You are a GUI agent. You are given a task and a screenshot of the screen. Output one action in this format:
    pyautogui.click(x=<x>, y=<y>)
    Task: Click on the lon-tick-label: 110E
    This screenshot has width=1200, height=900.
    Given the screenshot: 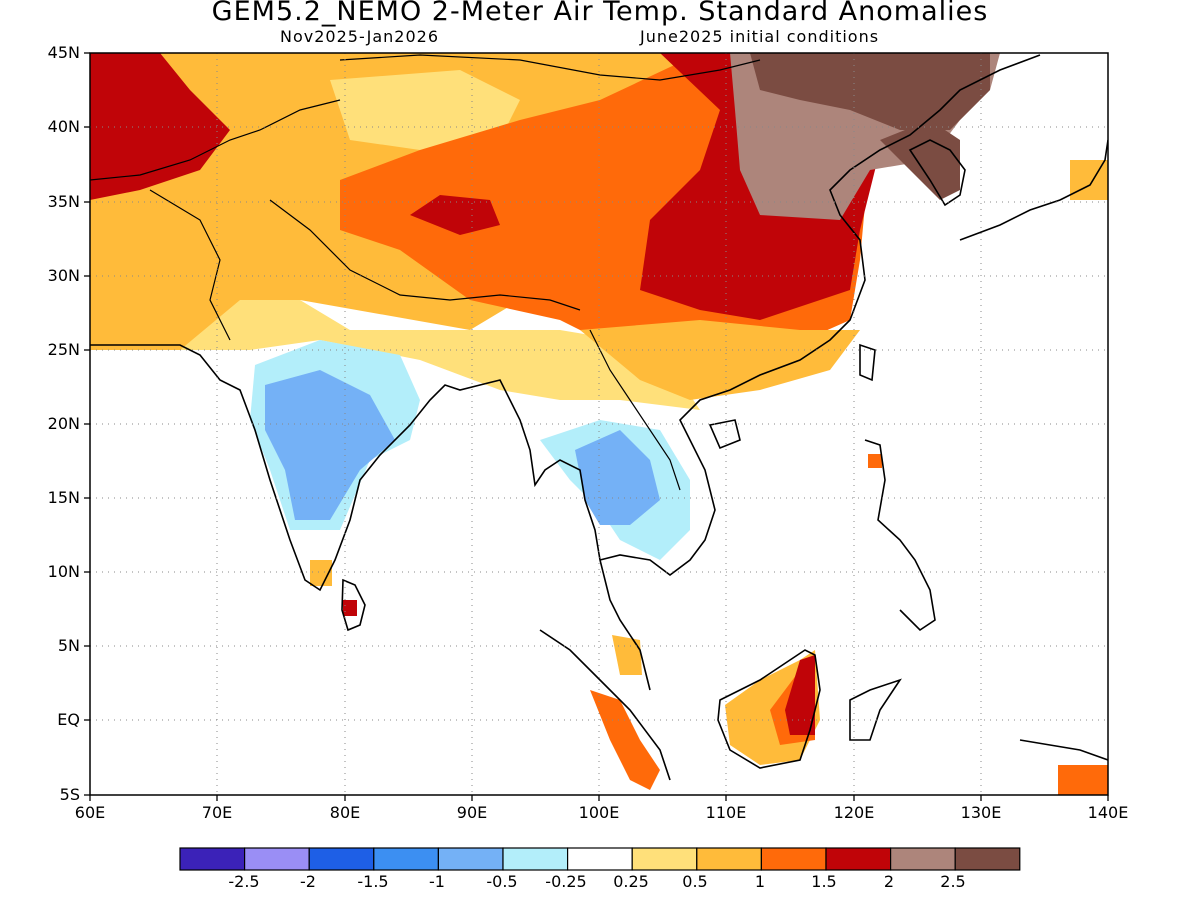 What is the action you would take?
    pyautogui.click(x=726, y=812)
    